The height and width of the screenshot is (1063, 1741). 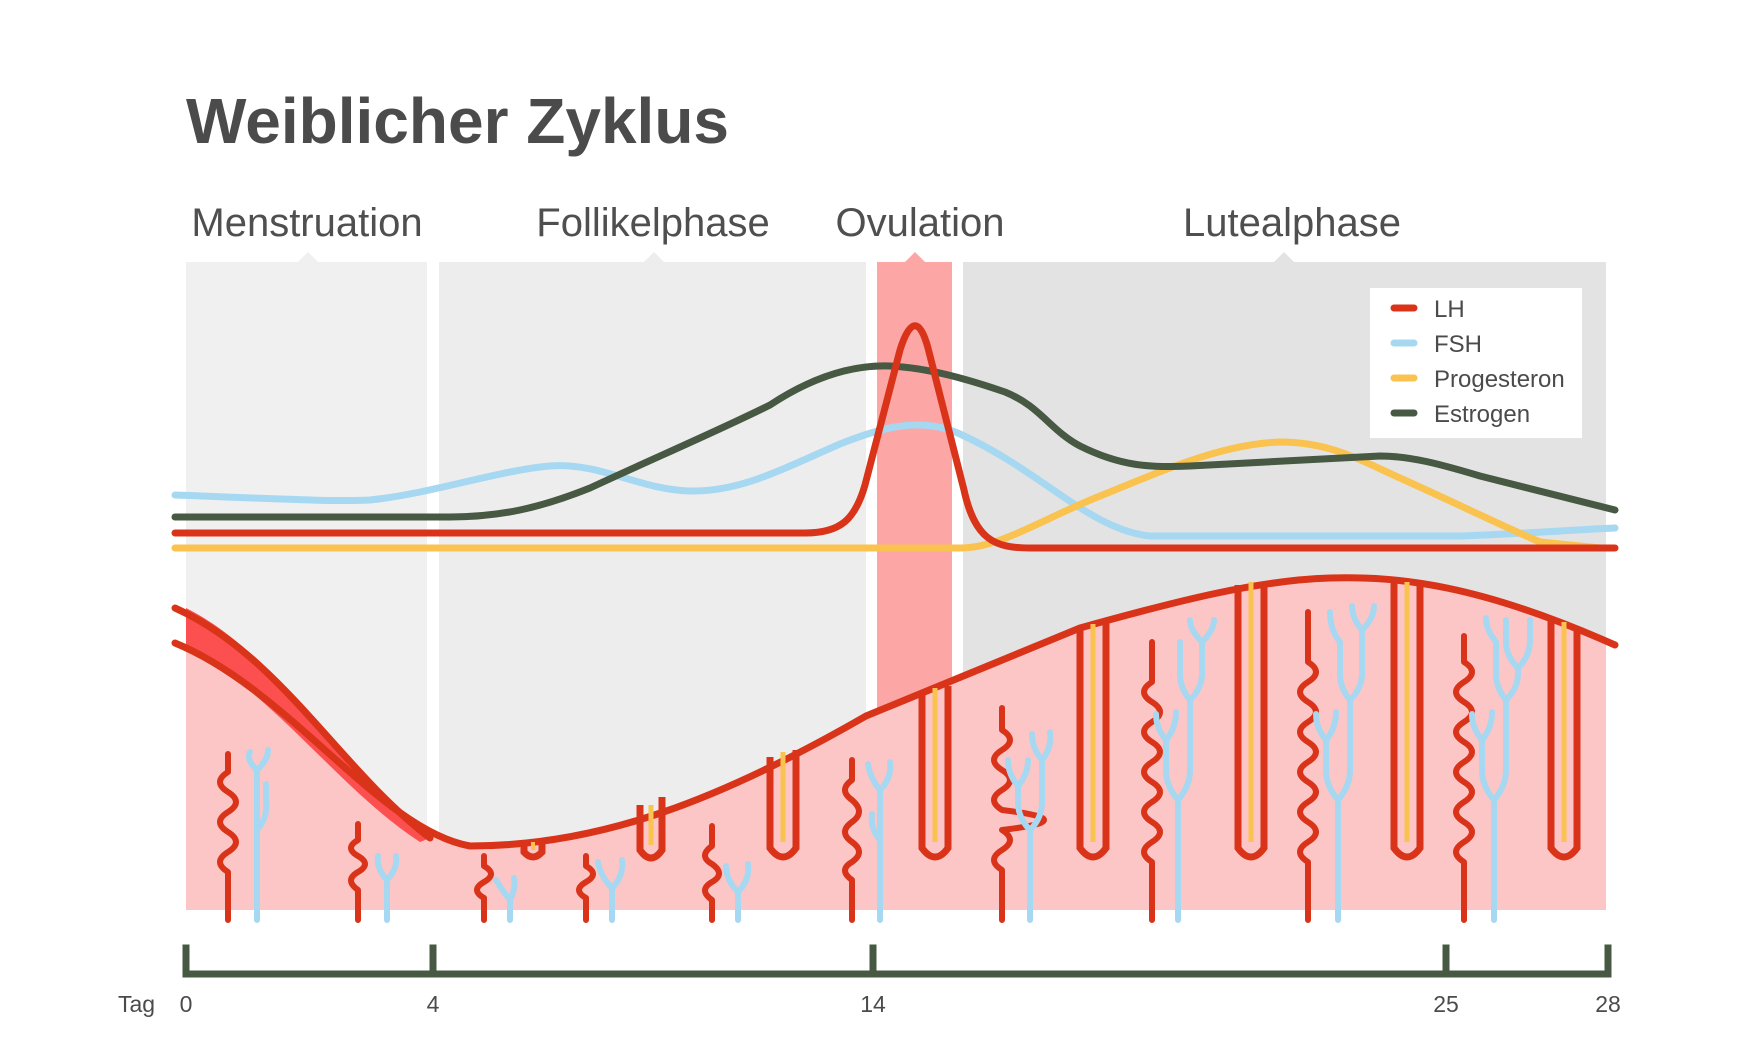 I want to click on axis-tick-label-4: 4, so click(x=433, y=1004).